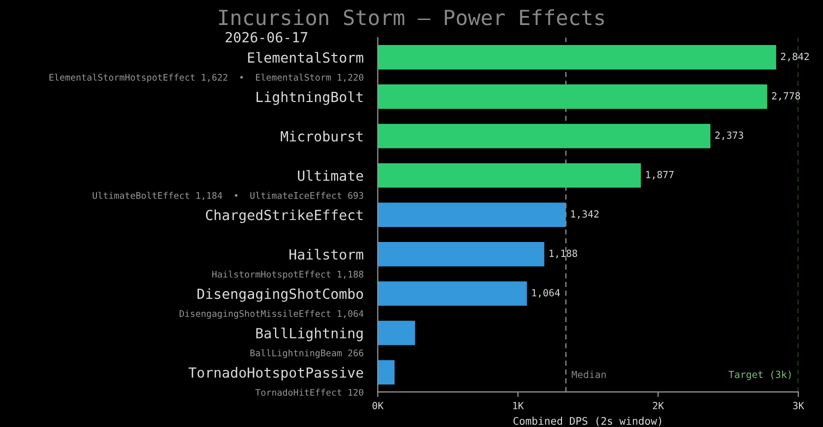  I want to click on y-tick-label: BallLightning, so click(309, 335).